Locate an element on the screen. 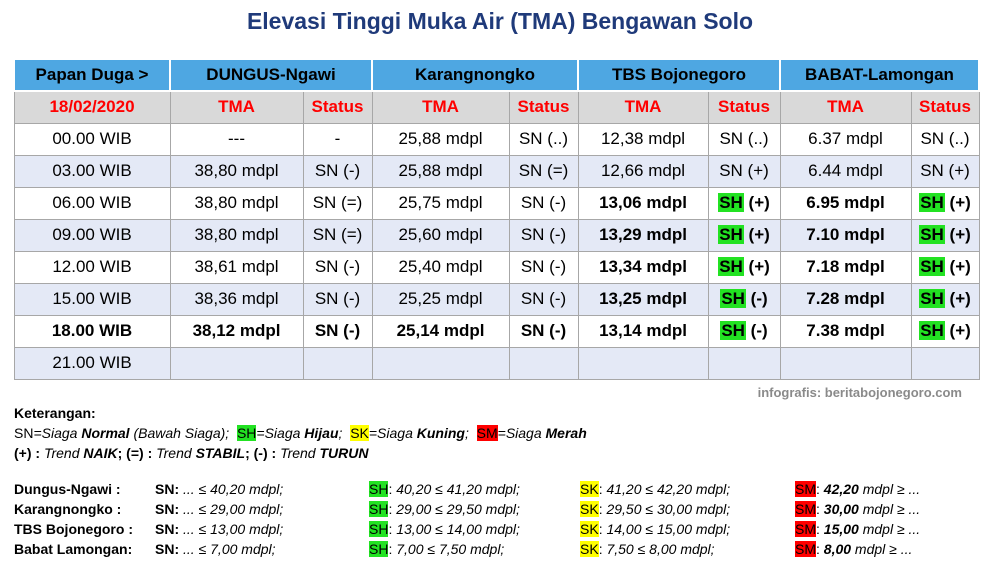 The image size is (1000, 576). threshold-sn: SN: ... ≤ 29,00 mdpl; is located at coordinates (219, 509).